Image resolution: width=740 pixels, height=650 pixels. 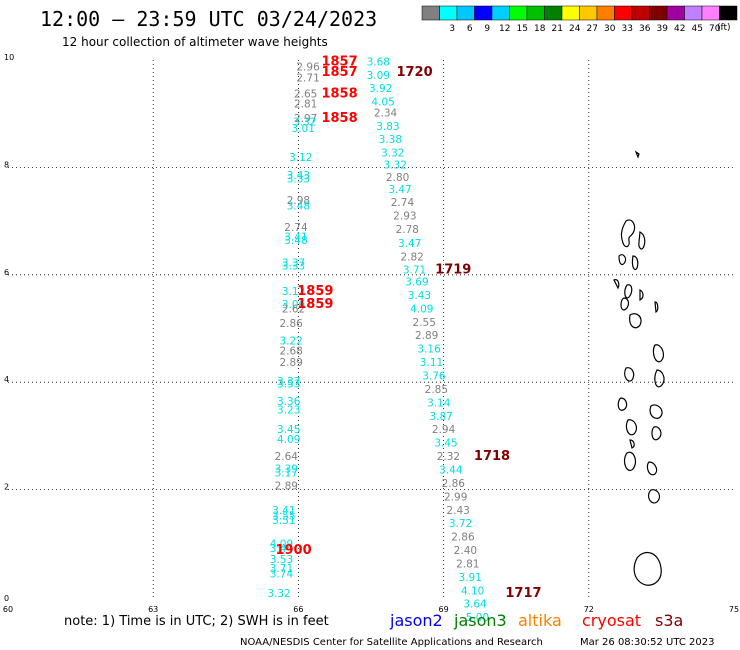 I want to click on y-tick-label: 0, so click(x=6, y=598).